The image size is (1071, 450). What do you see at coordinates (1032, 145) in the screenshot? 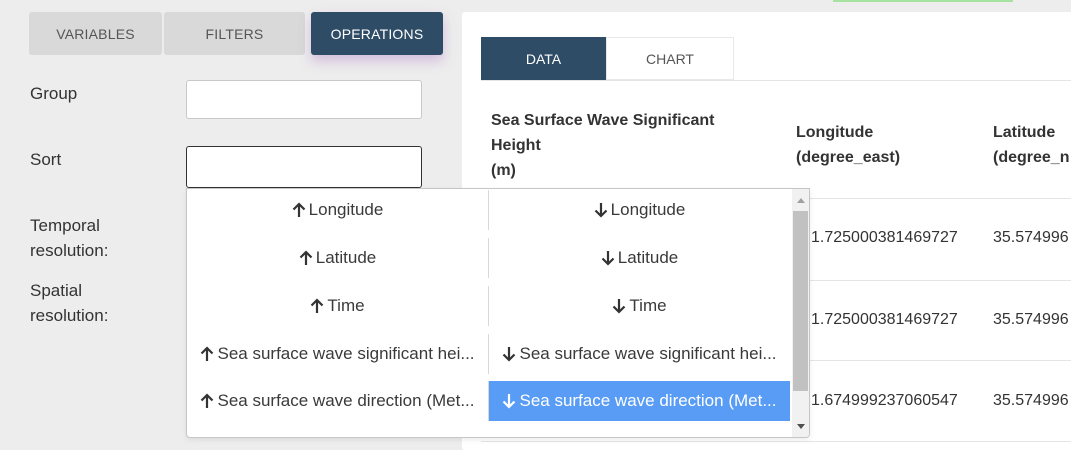
I see `column-header-latitude: Latitude (degree_n` at bounding box center [1032, 145].